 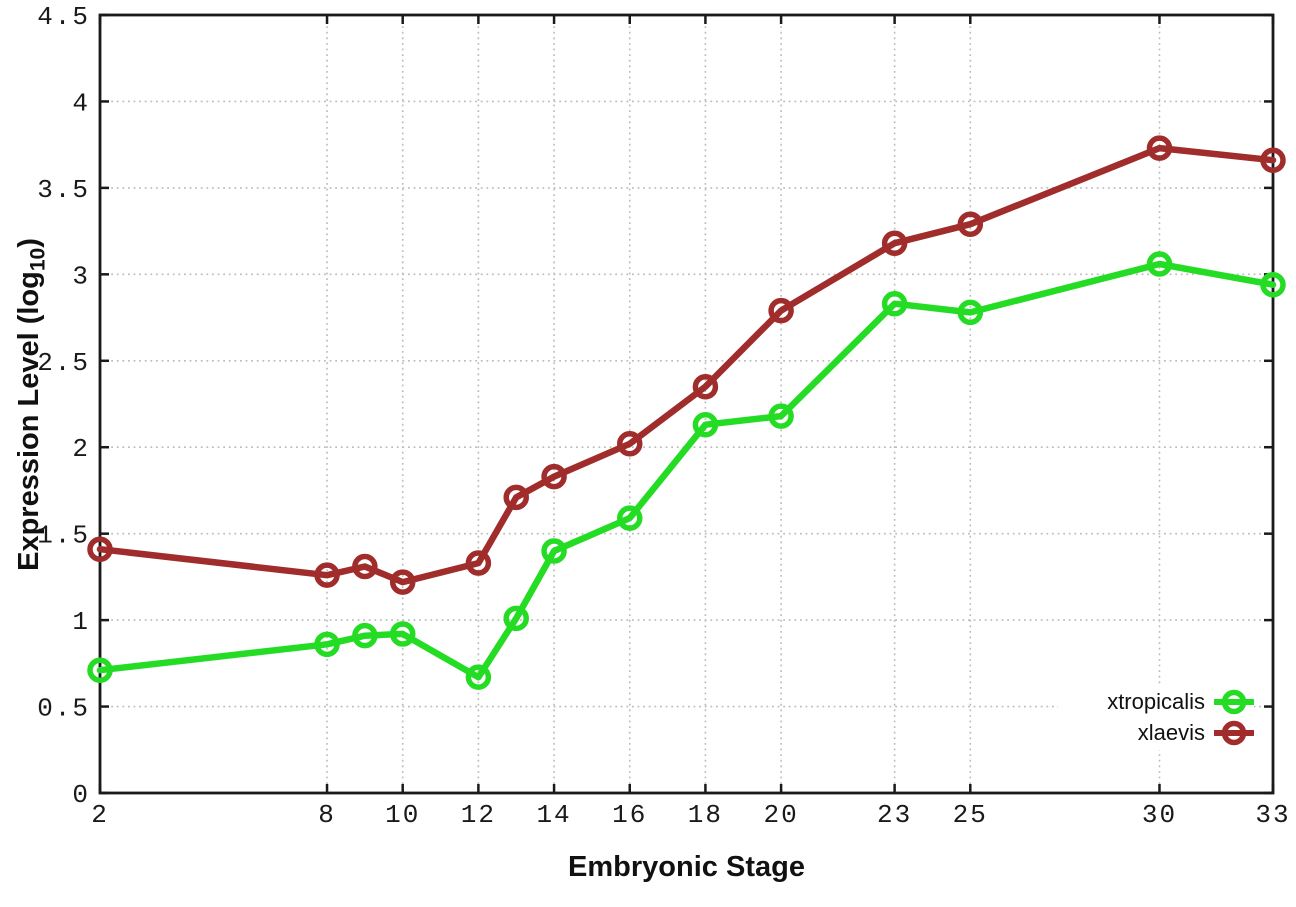 I want to click on x-tick-label: 8, so click(x=327, y=815).